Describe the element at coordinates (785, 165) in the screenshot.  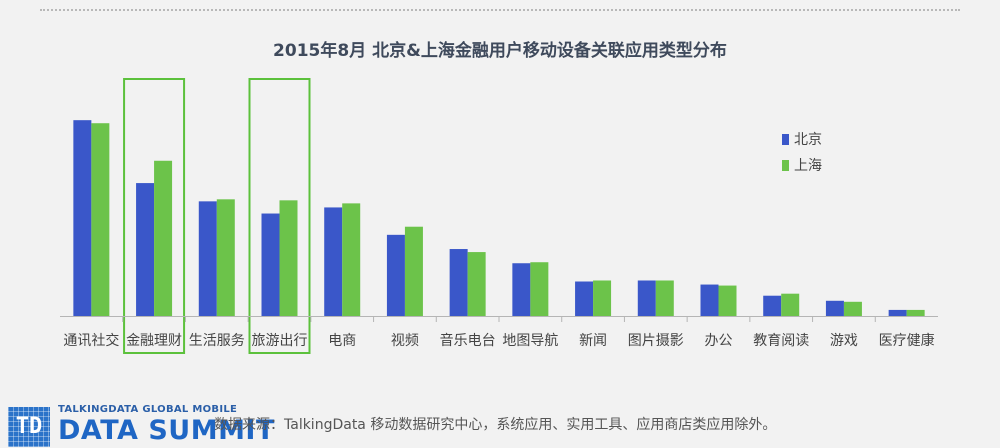
I see `legend-swatch-shanghai` at that location.